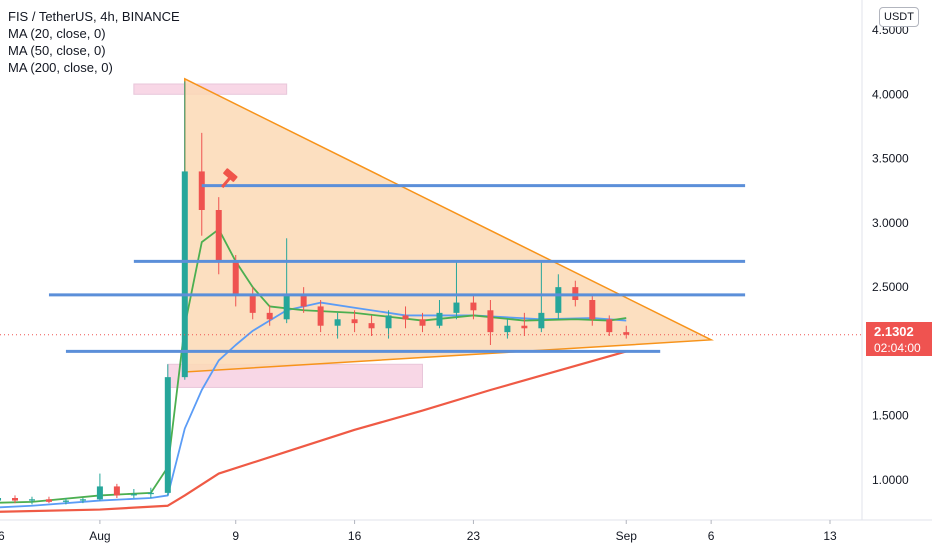 The width and height of the screenshot is (932, 550). Describe the element at coordinates (890, 94) in the screenshot. I see `y-tick-1: 4.0000` at that location.